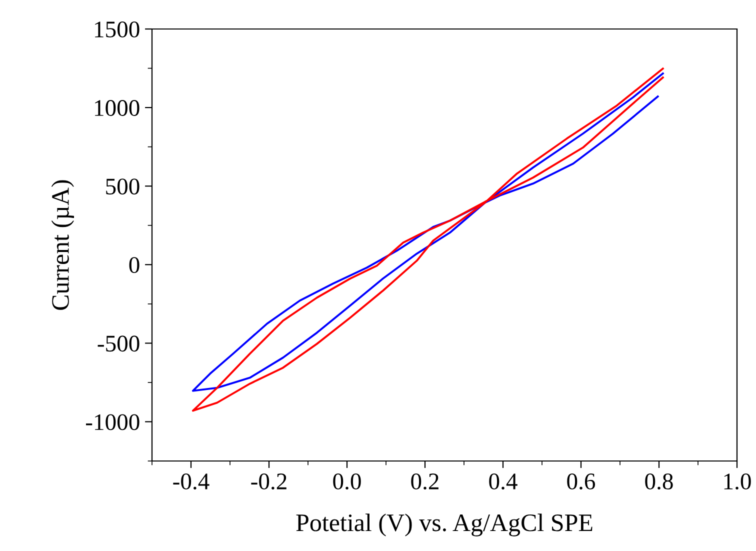  What do you see at coordinates (424, 481) in the screenshot?
I see `x-tick-label: 0.2` at bounding box center [424, 481].